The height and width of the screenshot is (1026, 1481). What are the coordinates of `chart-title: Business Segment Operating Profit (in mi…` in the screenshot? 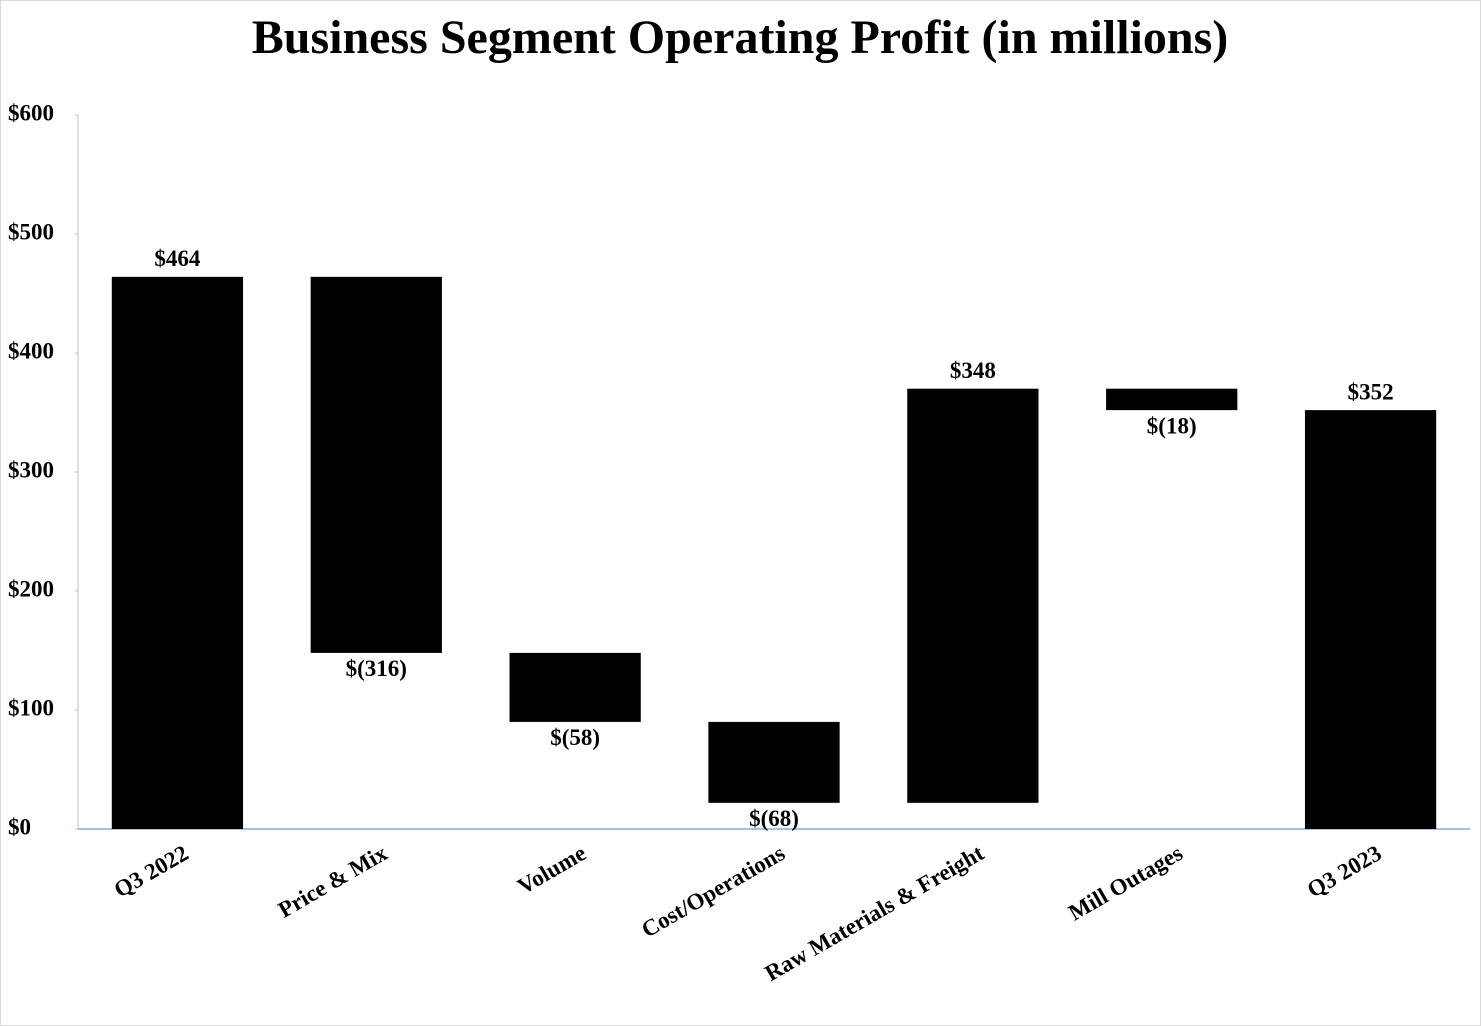 It's located at (740, 37).